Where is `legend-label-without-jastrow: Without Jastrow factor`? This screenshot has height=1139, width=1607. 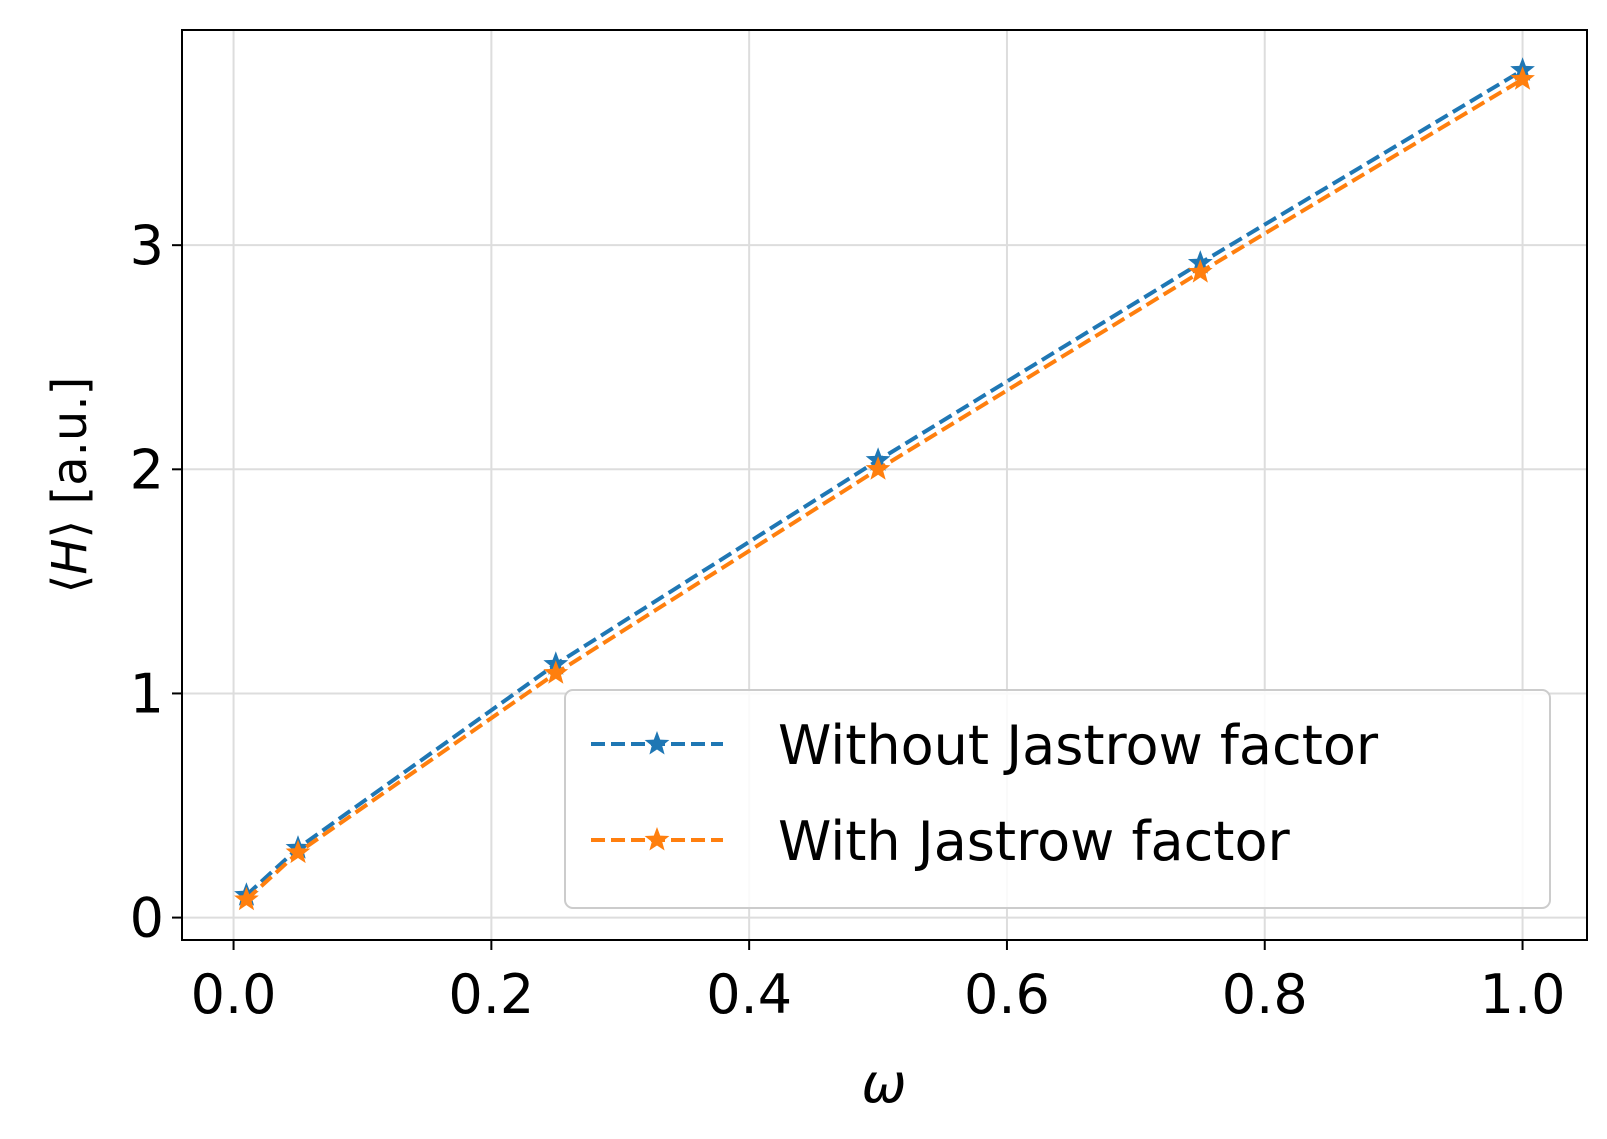 legend-label-without-jastrow: Without Jastrow factor is located at coordinates (1078, 745).